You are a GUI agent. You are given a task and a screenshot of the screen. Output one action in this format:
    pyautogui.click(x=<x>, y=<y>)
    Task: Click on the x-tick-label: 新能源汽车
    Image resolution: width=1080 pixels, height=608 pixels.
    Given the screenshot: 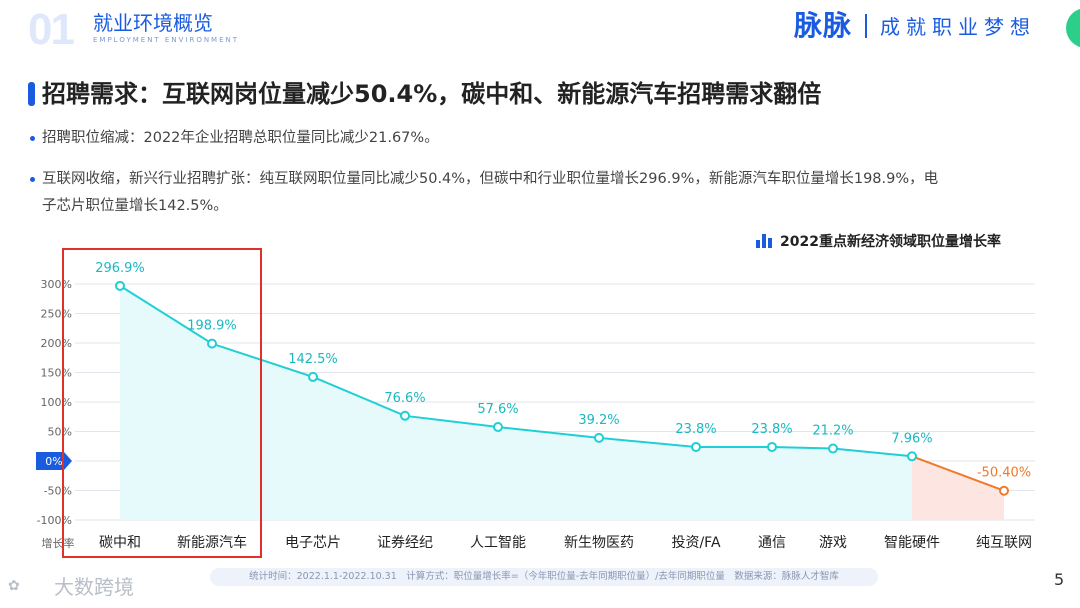 What is the action you would take?
    pyautogui.click(x=212, y=542)
    